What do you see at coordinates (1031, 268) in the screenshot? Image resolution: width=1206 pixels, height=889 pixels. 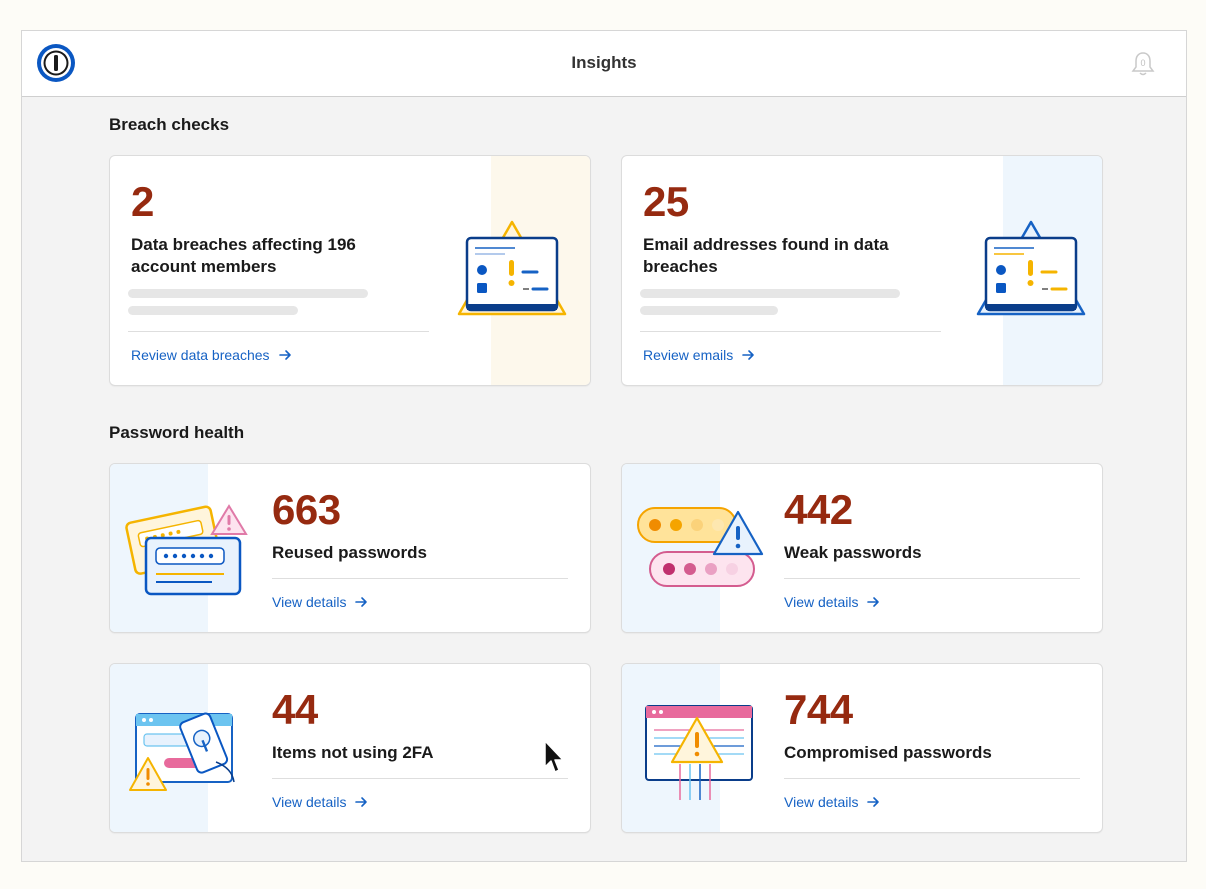 I see `email-breach-warning-illustration` at bounding box center [1031, 268].